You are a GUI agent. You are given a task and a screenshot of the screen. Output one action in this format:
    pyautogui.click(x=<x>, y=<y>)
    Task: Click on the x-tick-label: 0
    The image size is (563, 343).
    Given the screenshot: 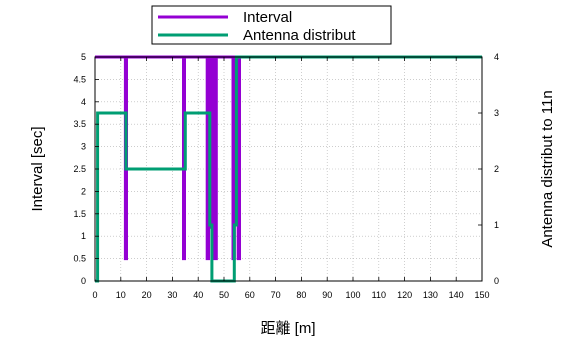 What is the action you would take?
    pyautogui.click(x=94, y=295)
    